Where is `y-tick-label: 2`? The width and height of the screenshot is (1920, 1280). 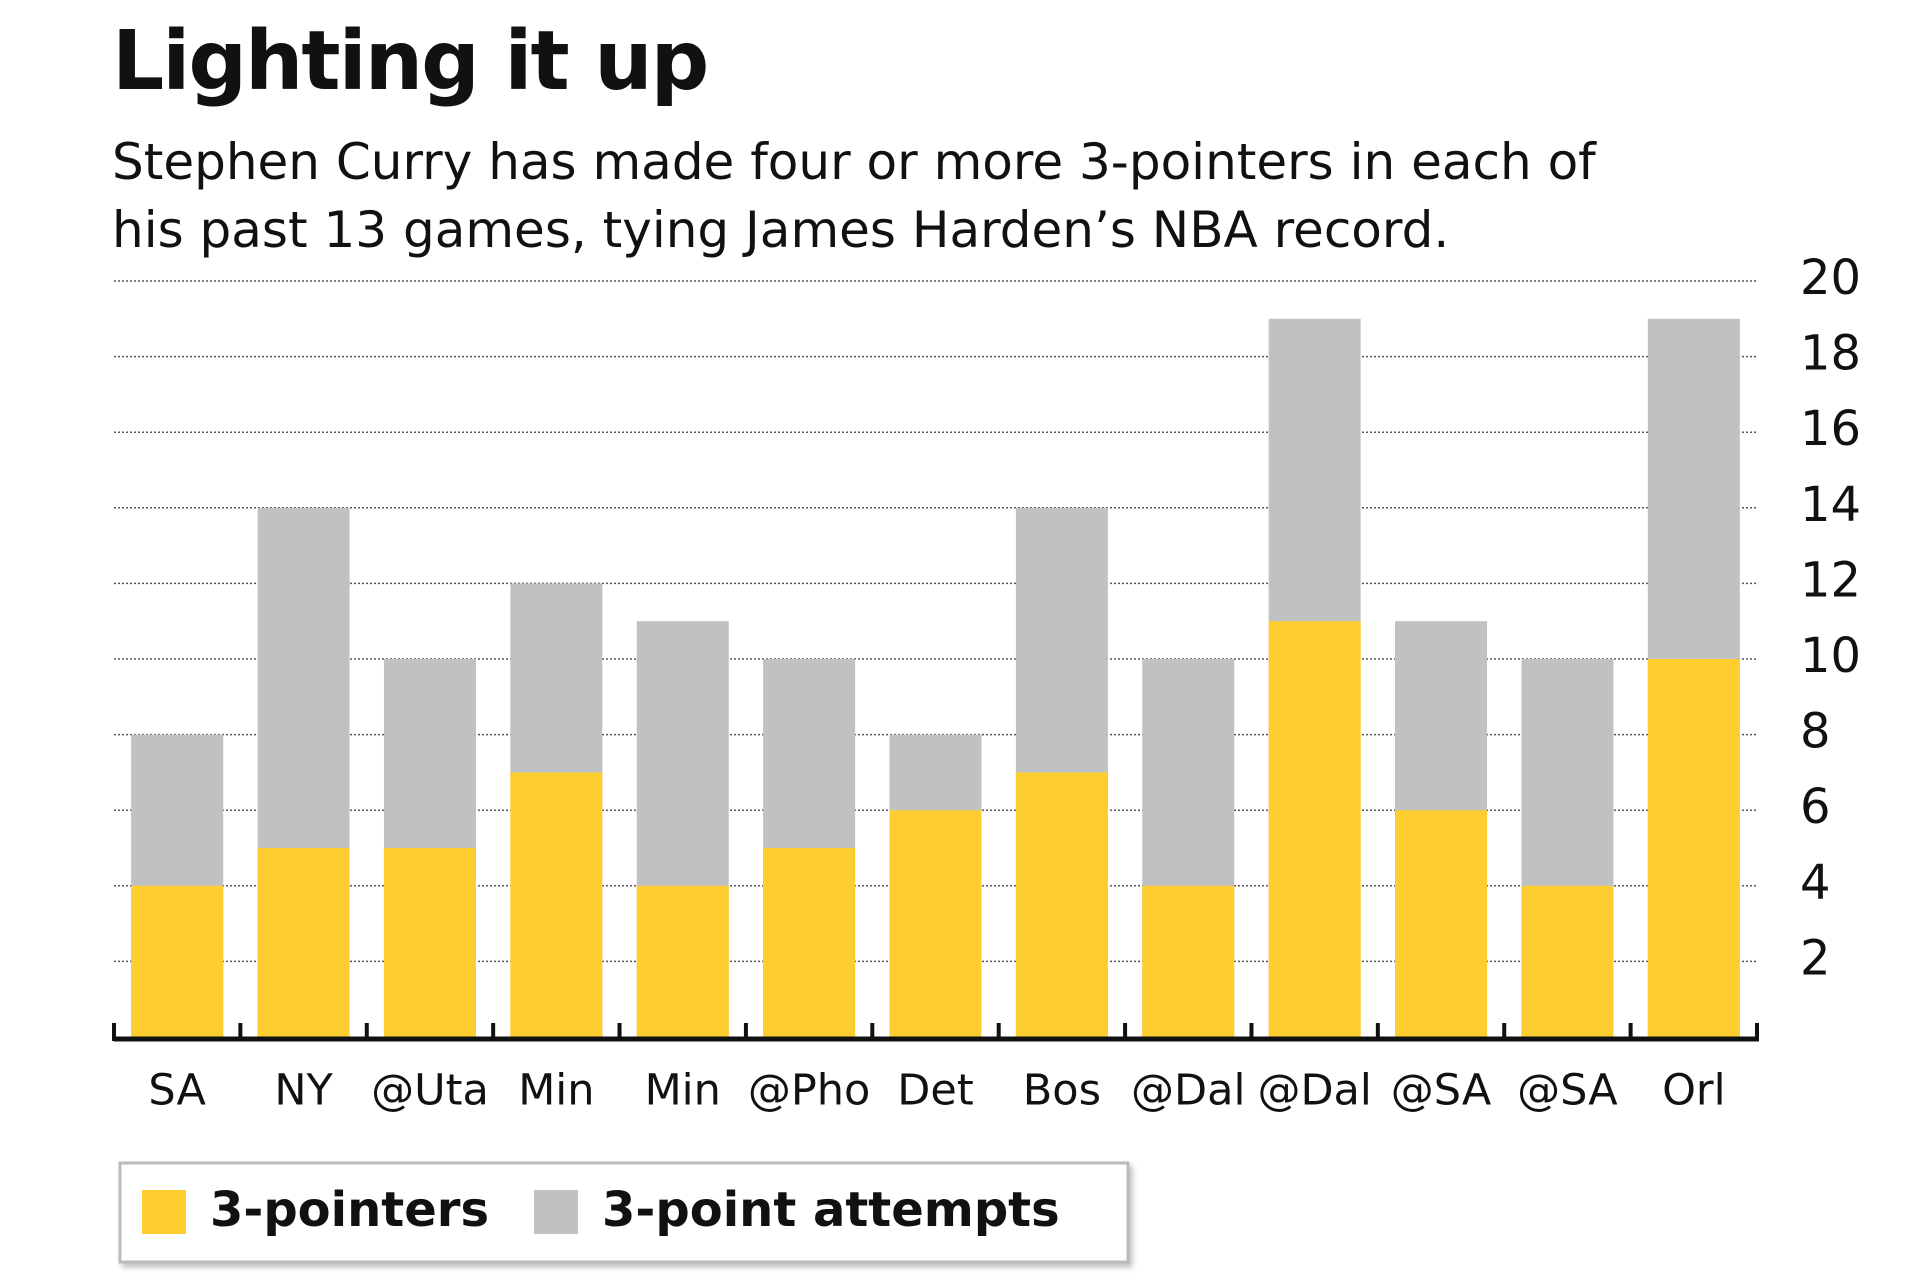 y-tick-label: 2 is located at coordinates (1815, 958).